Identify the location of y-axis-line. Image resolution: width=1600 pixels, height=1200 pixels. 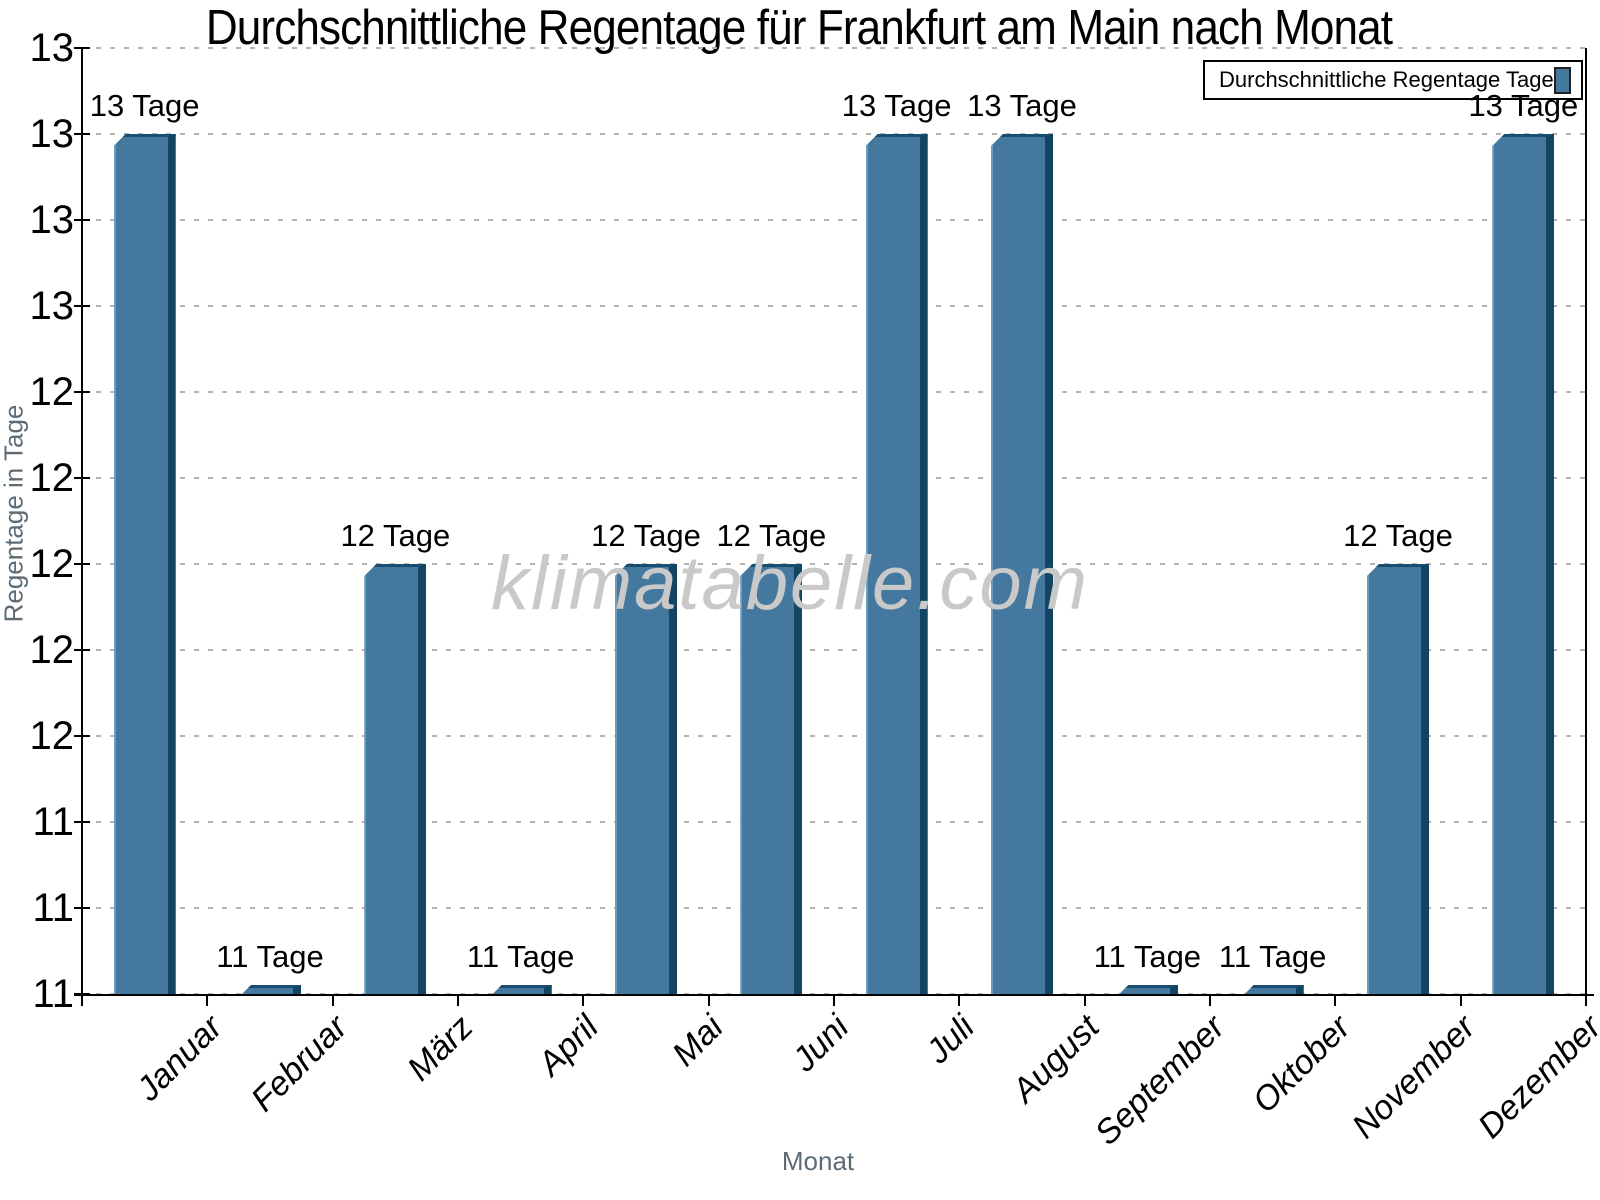
(82, 522).